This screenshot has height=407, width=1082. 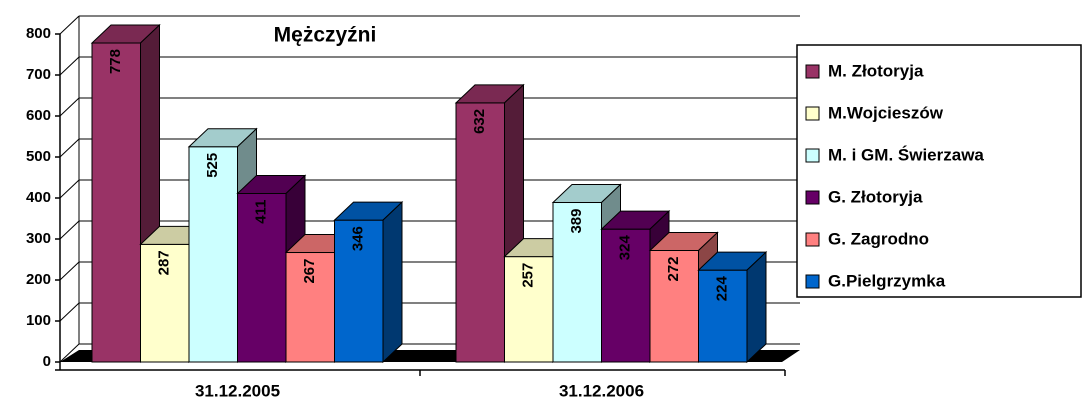 I want to click on value-label: 257, so click(x=528, y=275).